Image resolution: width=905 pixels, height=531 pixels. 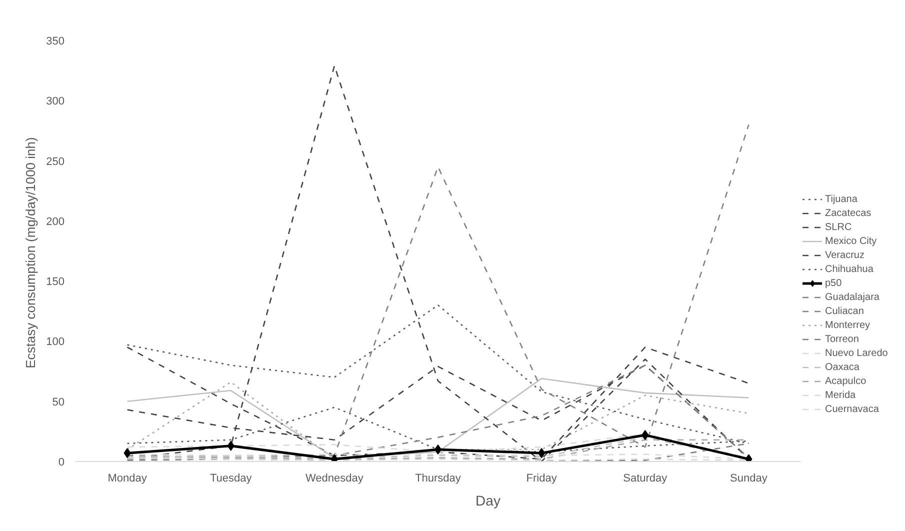 What do you see at coordinates (842, 339) in the screenshot?
I see `legend-label: Torreon` at bounding box center [842, 339].